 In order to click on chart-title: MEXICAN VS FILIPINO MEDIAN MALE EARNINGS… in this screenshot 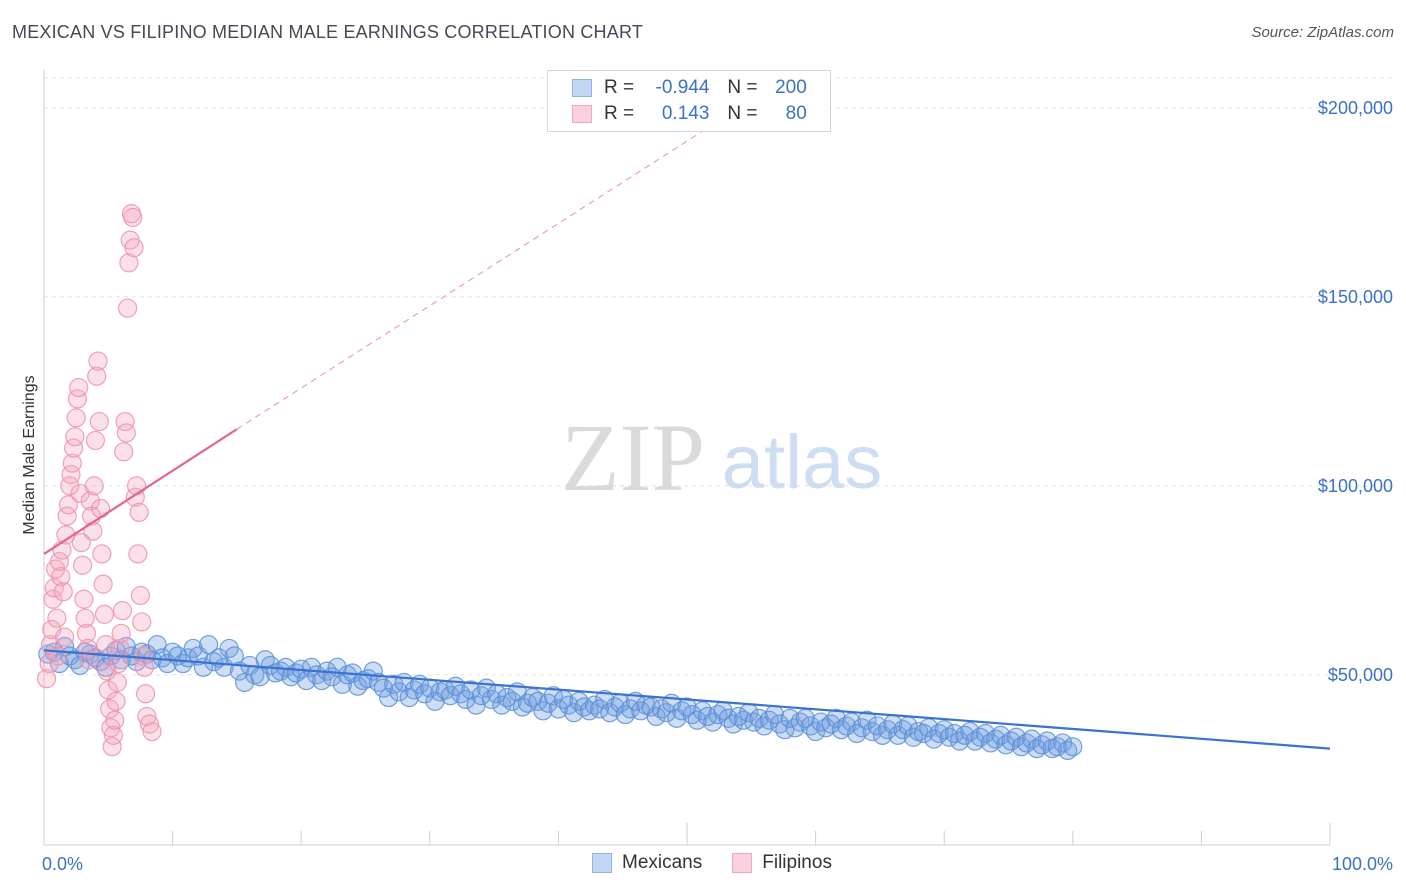, I will do `click(328, 32)`.